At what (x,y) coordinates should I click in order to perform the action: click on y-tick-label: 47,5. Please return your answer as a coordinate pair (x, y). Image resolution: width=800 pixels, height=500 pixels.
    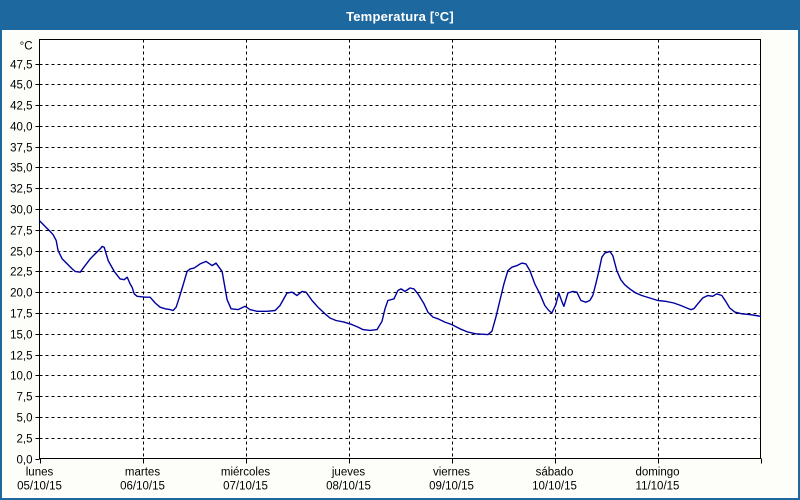
    Looking at the image, I should click on (21, 66).